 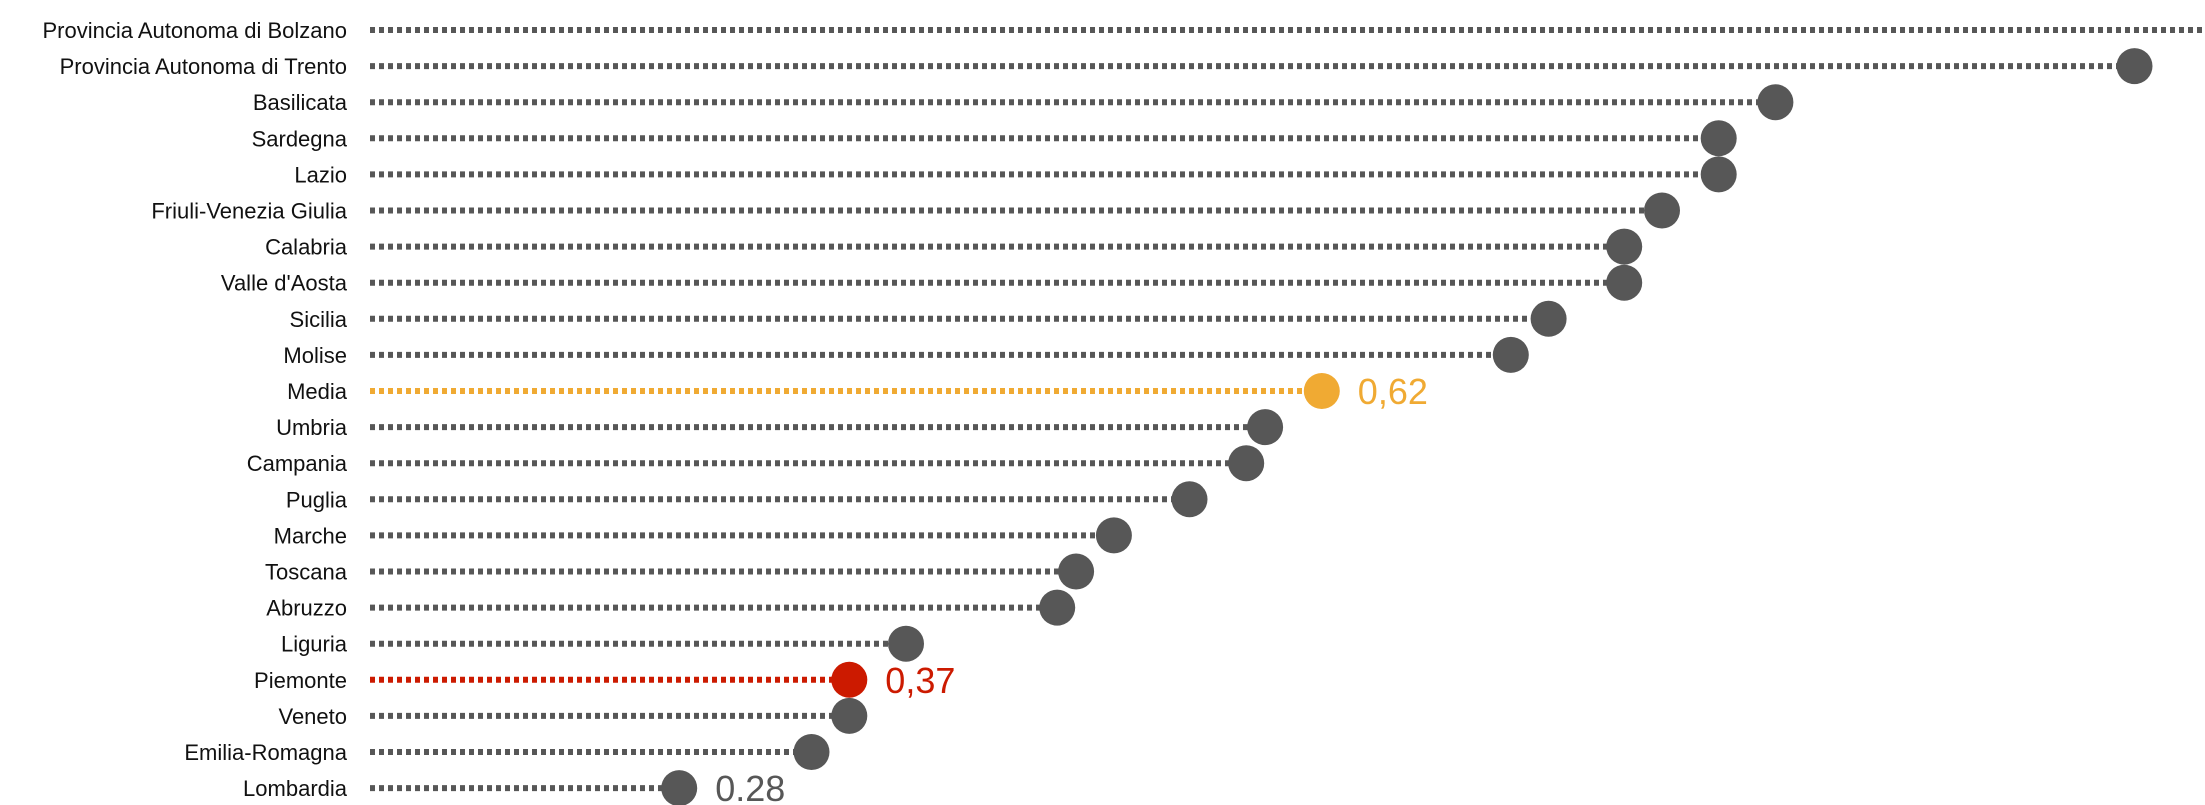 I want to click on dot-lazio, so click(x=1718, y=174).